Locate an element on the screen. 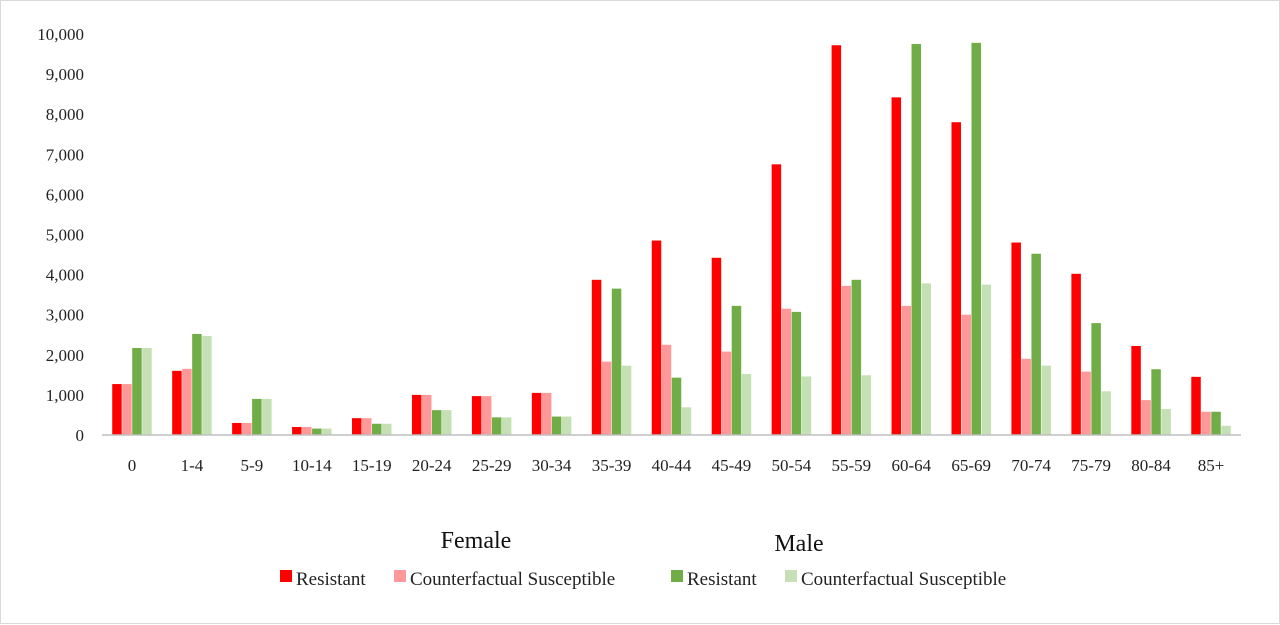 This screenshot has height=625, width=1280. bar-male-resistant-85+ is located at coordinates (1216, 423).